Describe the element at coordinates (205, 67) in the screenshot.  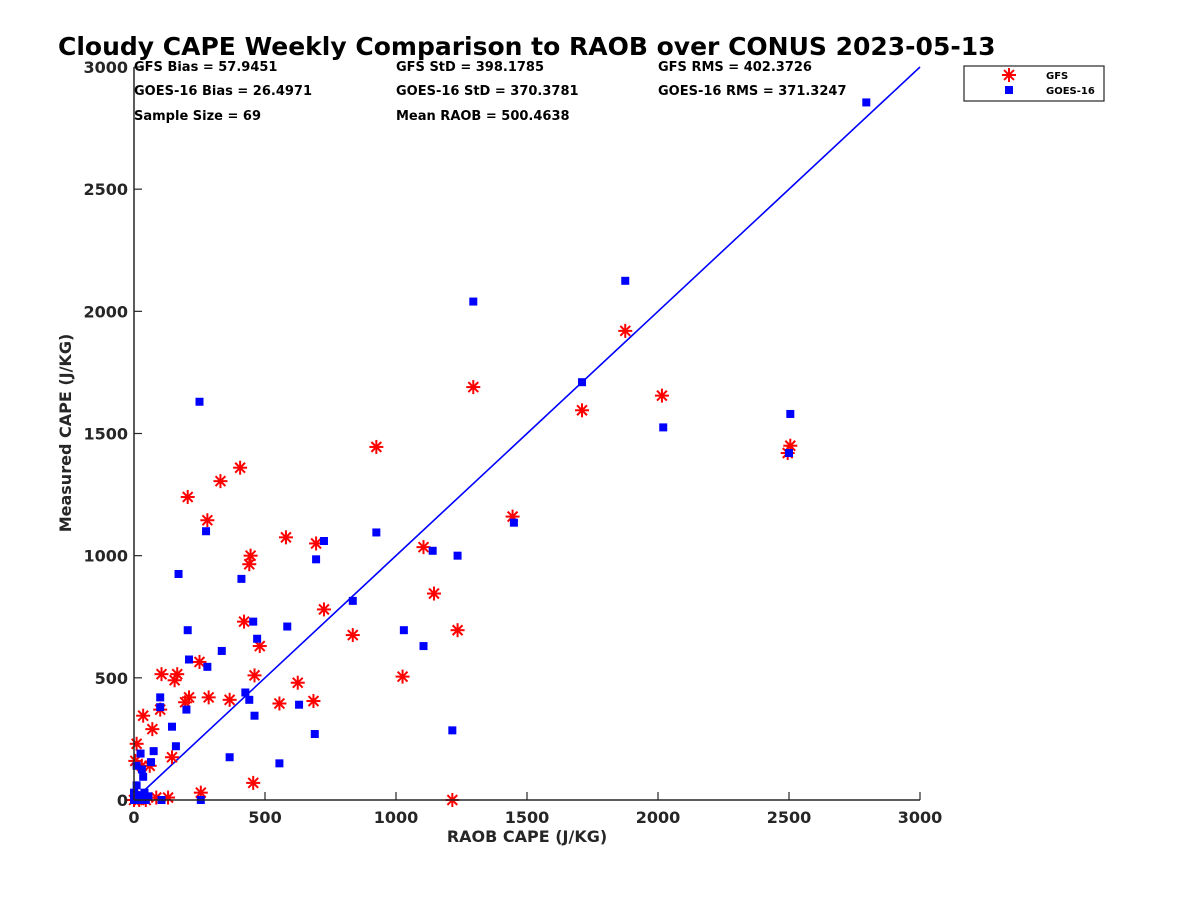
I see `stat-gfs-bias: GFS Bias = 57.9451` at that location.